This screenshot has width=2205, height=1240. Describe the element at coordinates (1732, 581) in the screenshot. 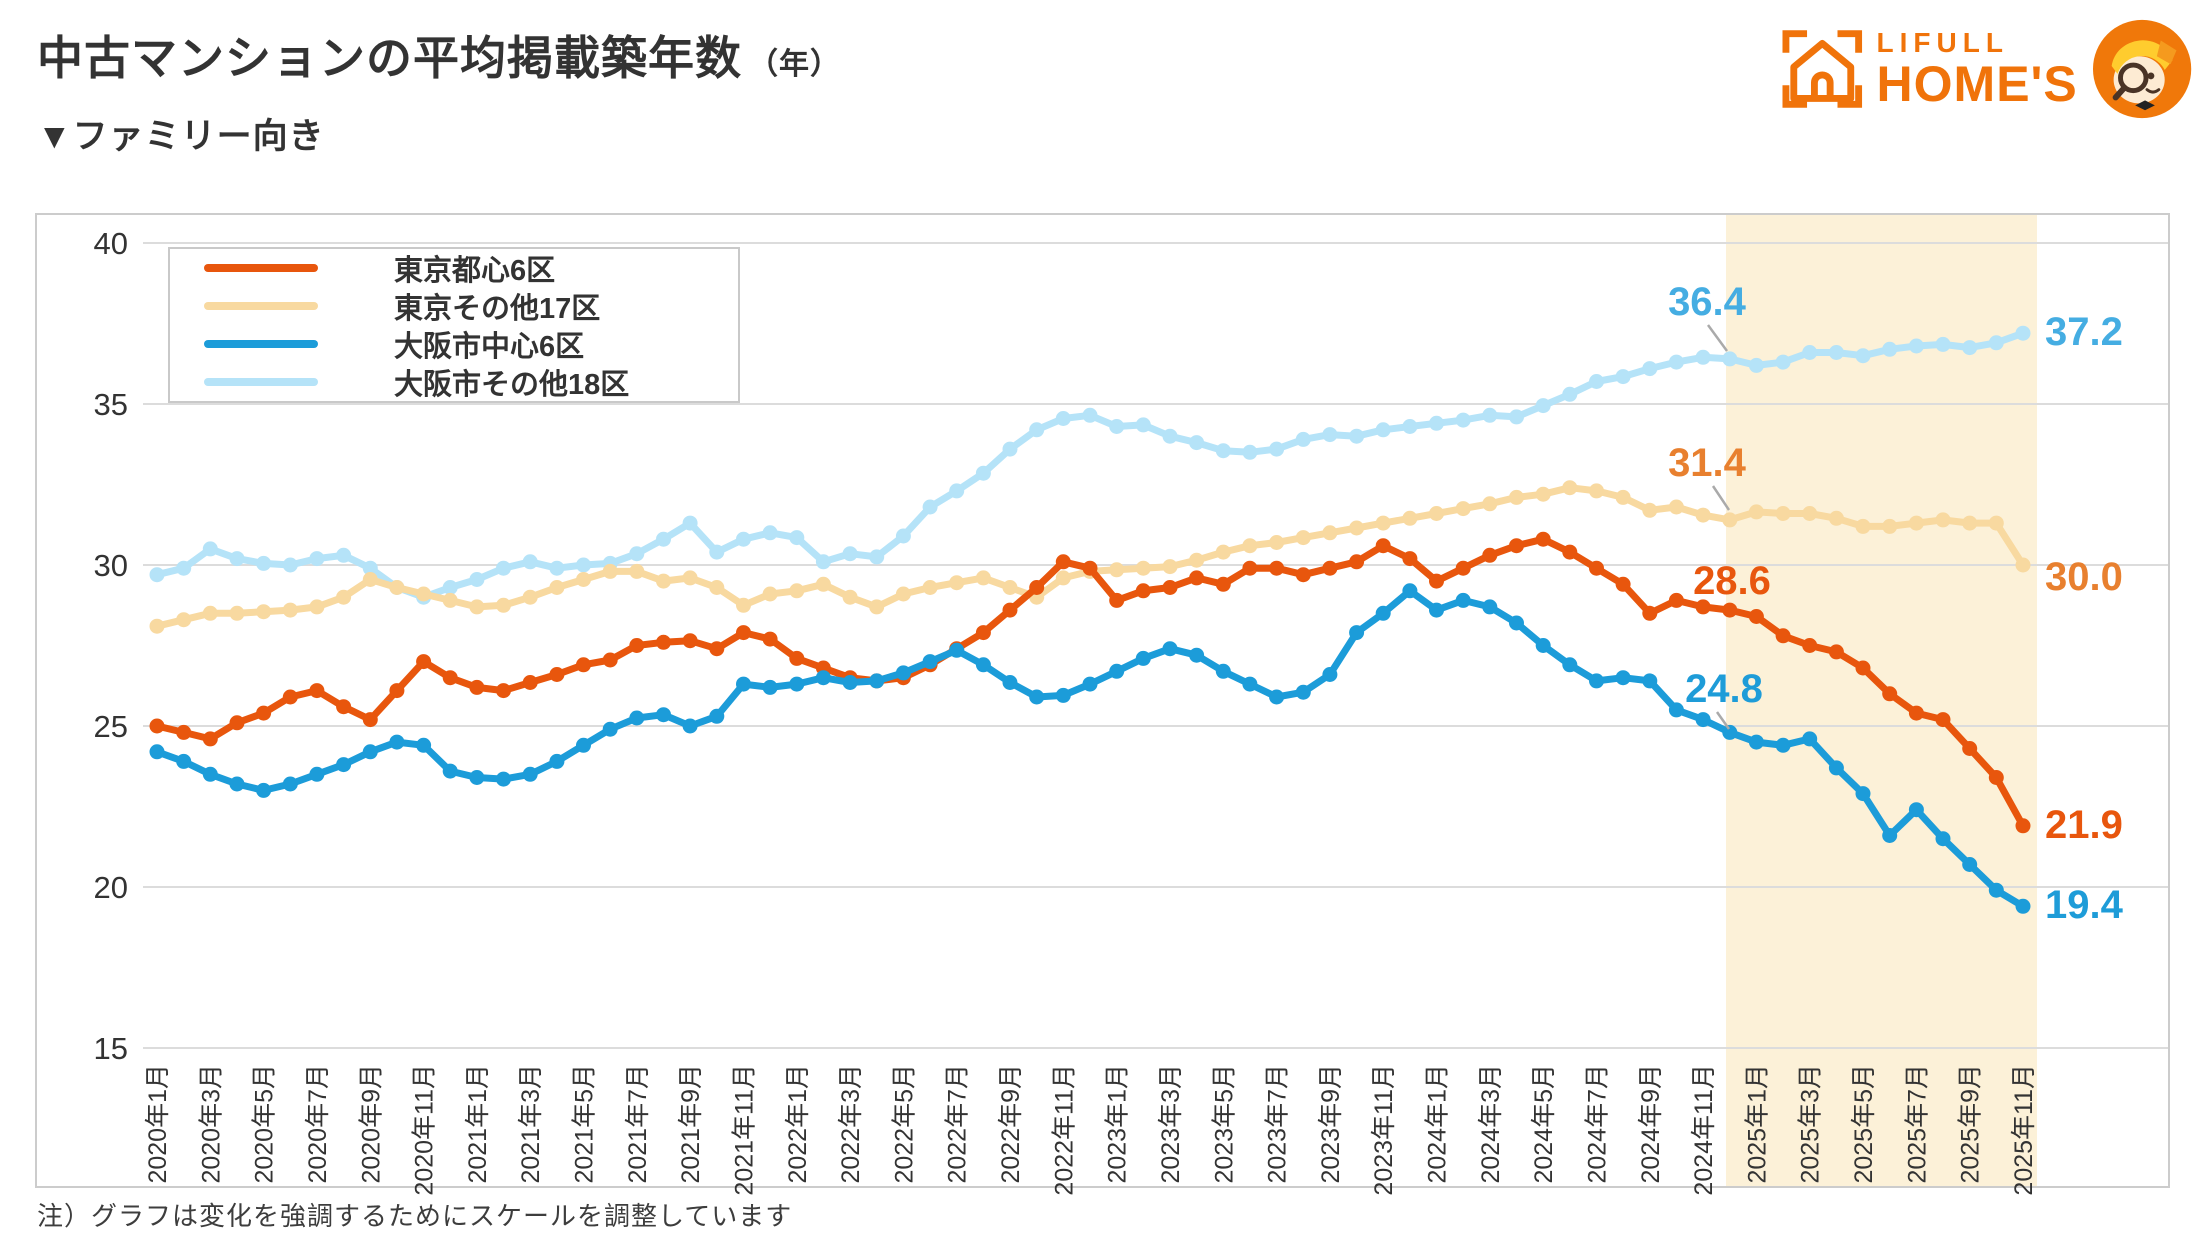

I see `callout-value-0: 28.6` at that location.